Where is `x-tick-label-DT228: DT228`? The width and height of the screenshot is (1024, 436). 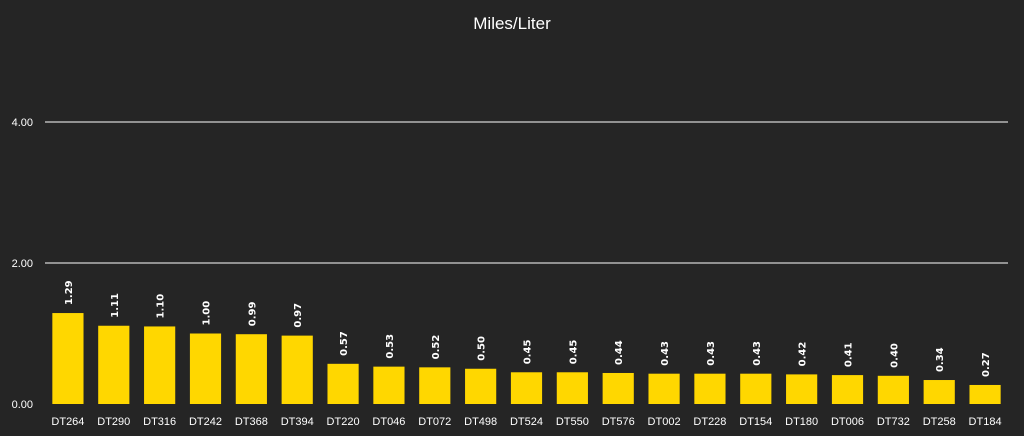
x-tick-label-DT228: DT228 is located at coordinates (709, 422).